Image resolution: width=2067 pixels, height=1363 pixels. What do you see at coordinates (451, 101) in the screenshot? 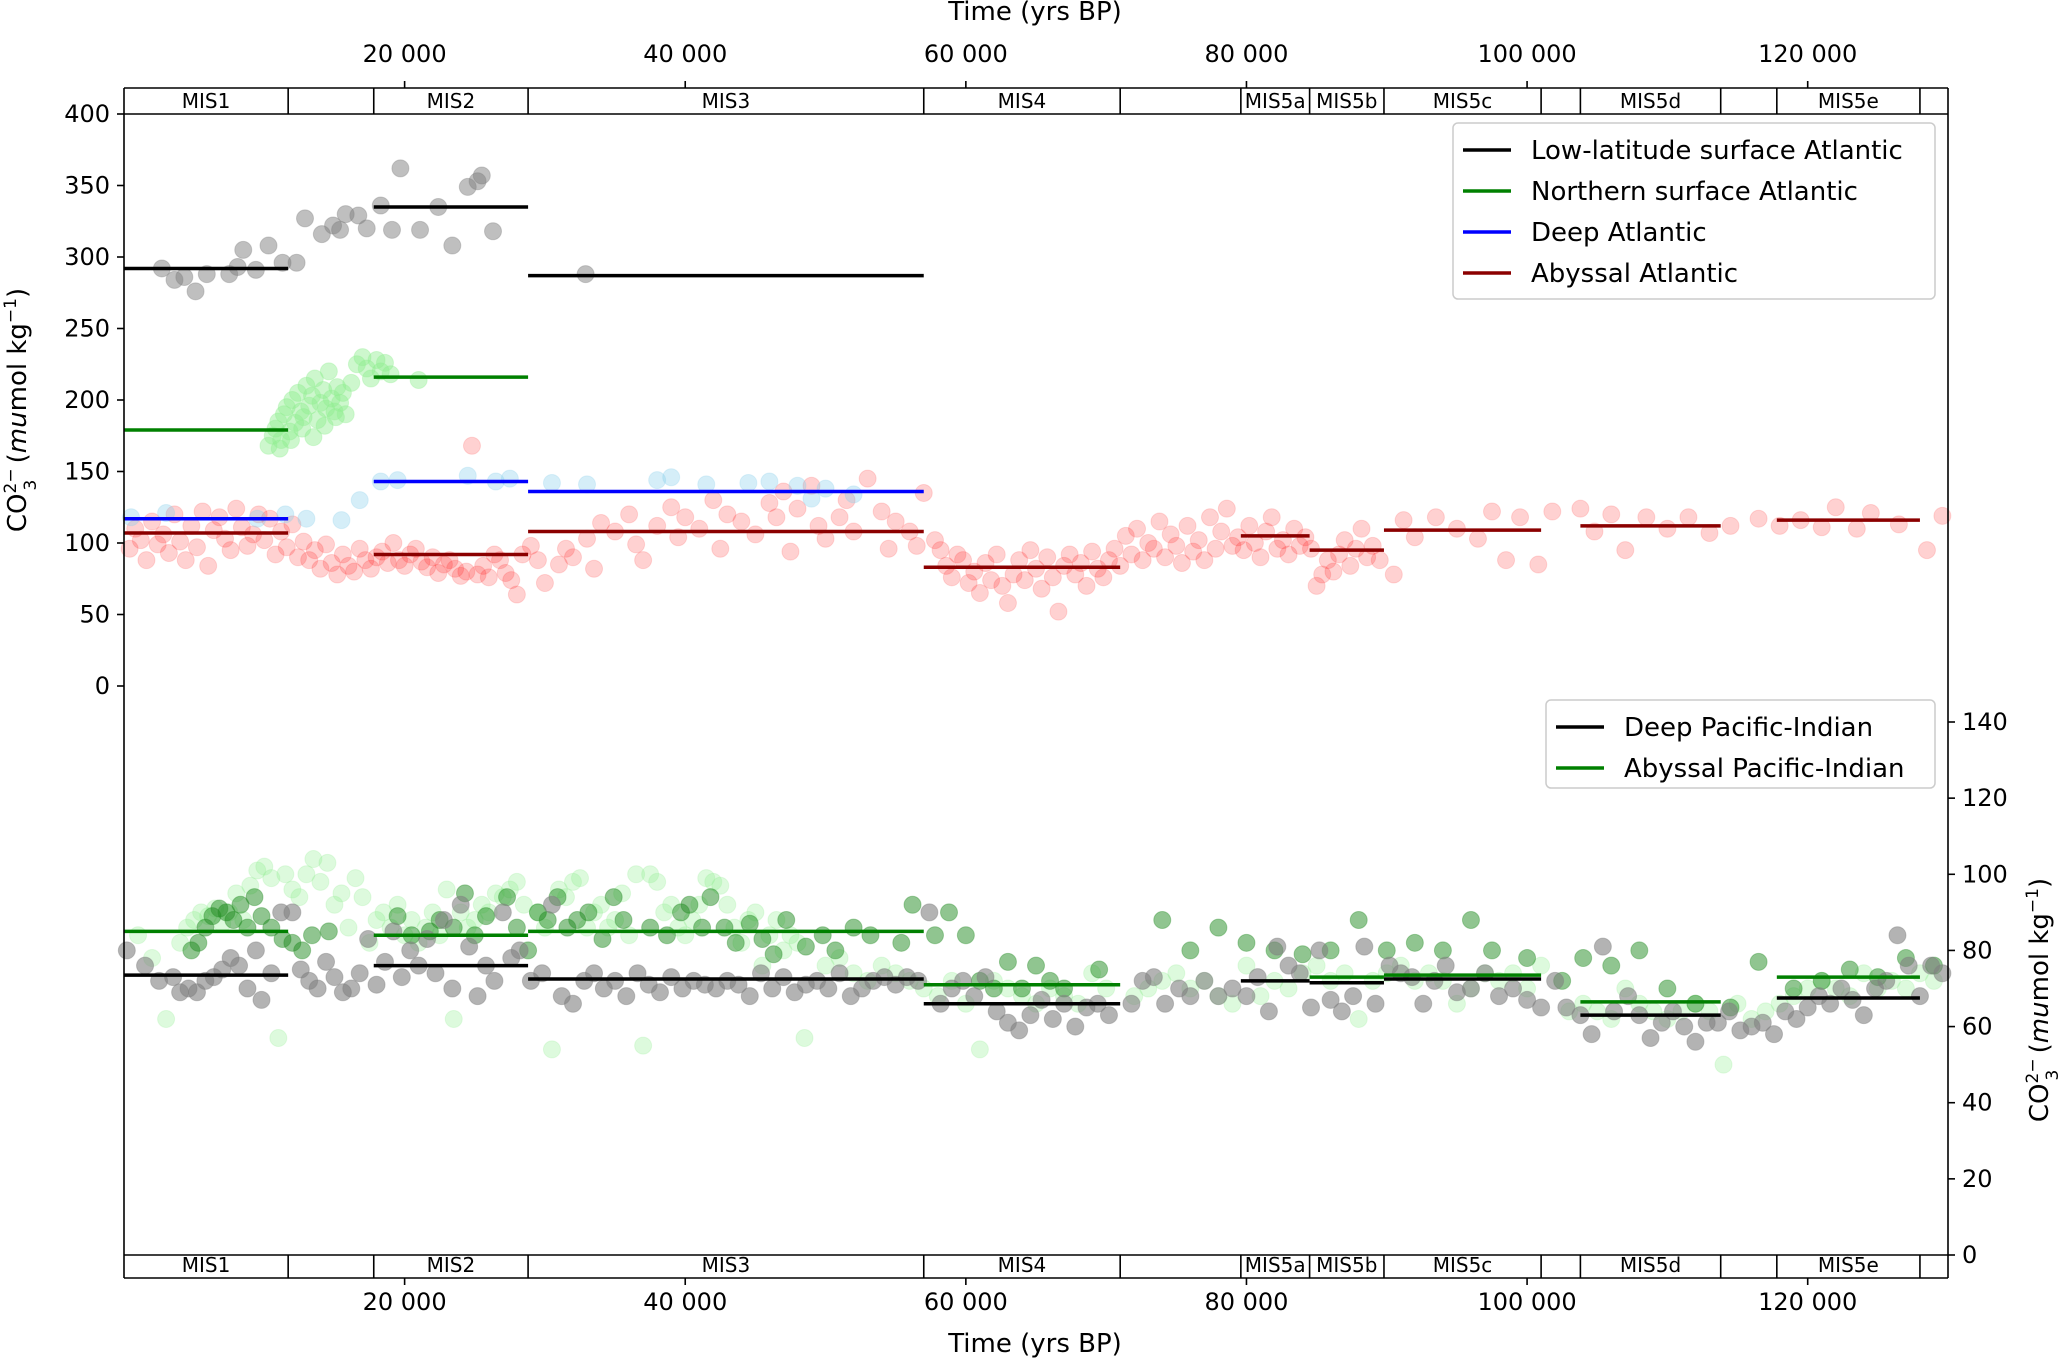
I see `mis-label-top: MIS2` at bounding box center [451, 101].